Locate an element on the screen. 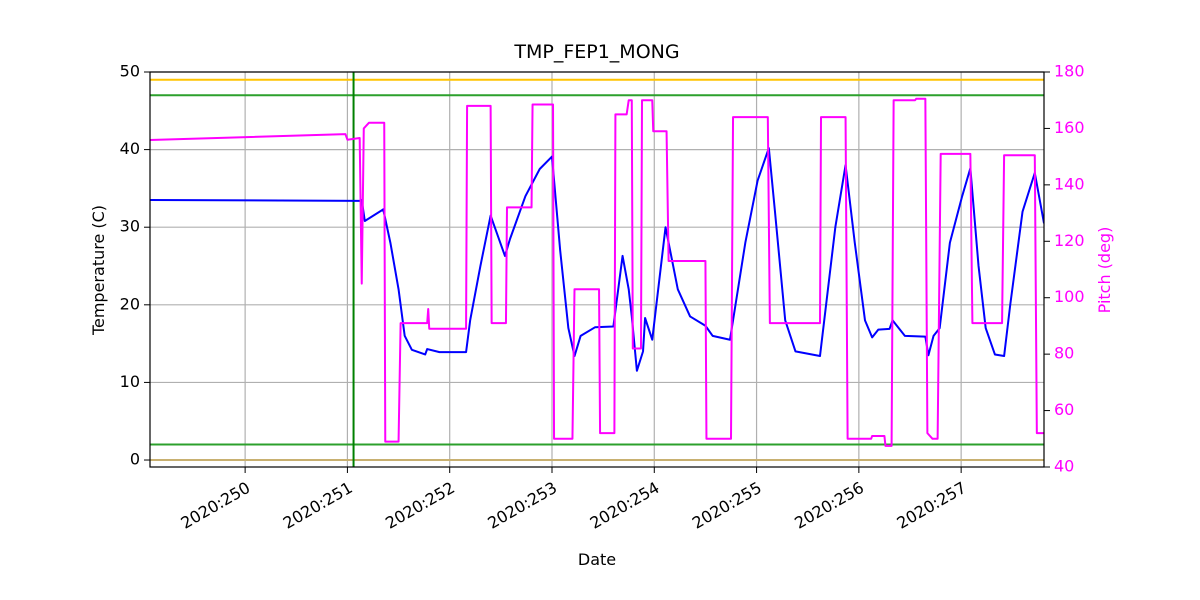  y-tick-label: 50 is located at coordinates (130, 71).